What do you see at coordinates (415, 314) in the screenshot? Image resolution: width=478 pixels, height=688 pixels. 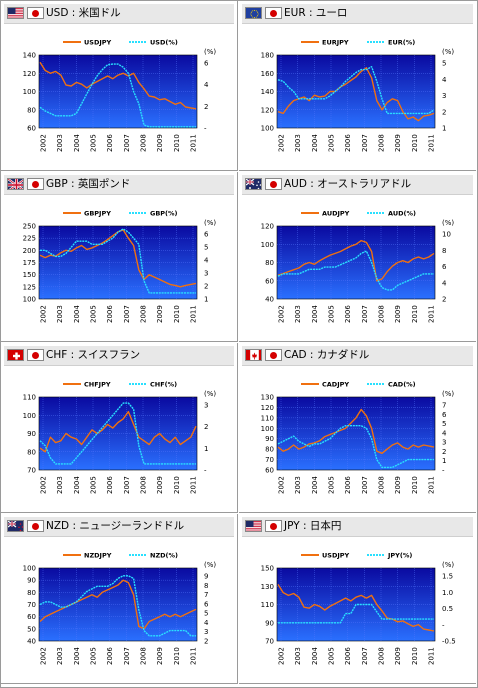 I see `x-tick-label: 2010` at bounding box center [415, 314].